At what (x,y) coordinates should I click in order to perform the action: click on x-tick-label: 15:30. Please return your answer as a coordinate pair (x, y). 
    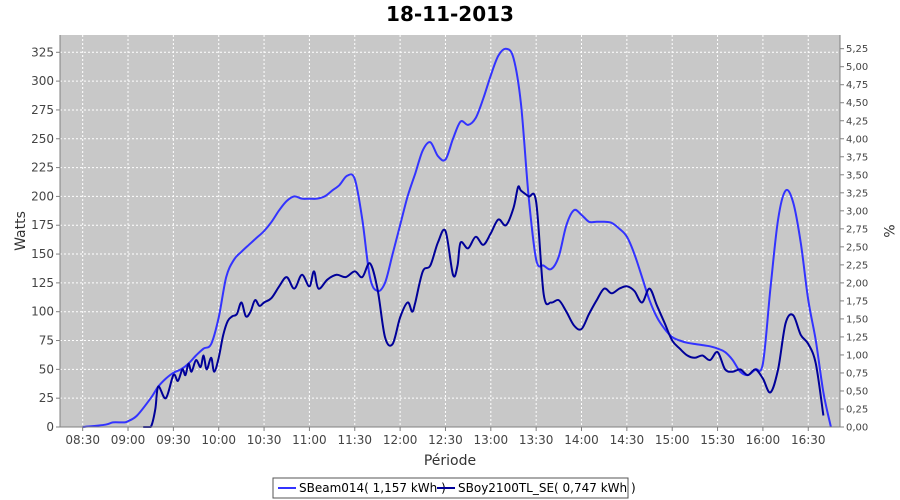
    Looking at the image, I should click on (717, 440).